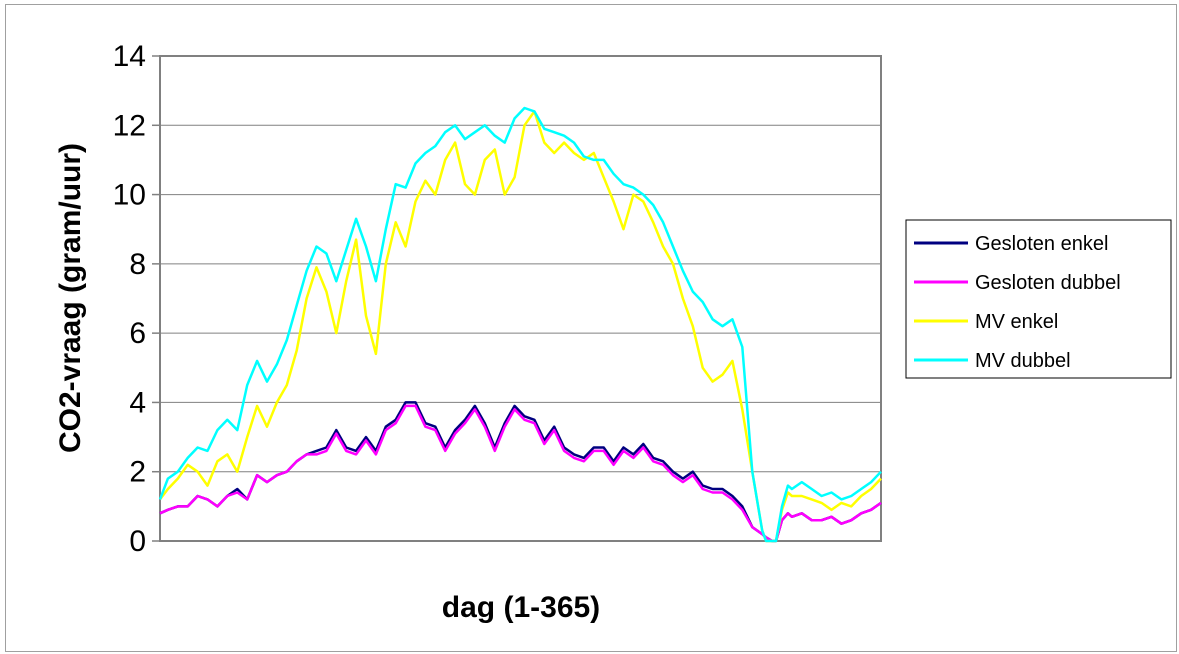 This screenshot has height=654, width=1179. What do you see at coordinates (137, 402) in the screenshot?
I see `y-tick-label: 4` at bounding box center [137, 402].